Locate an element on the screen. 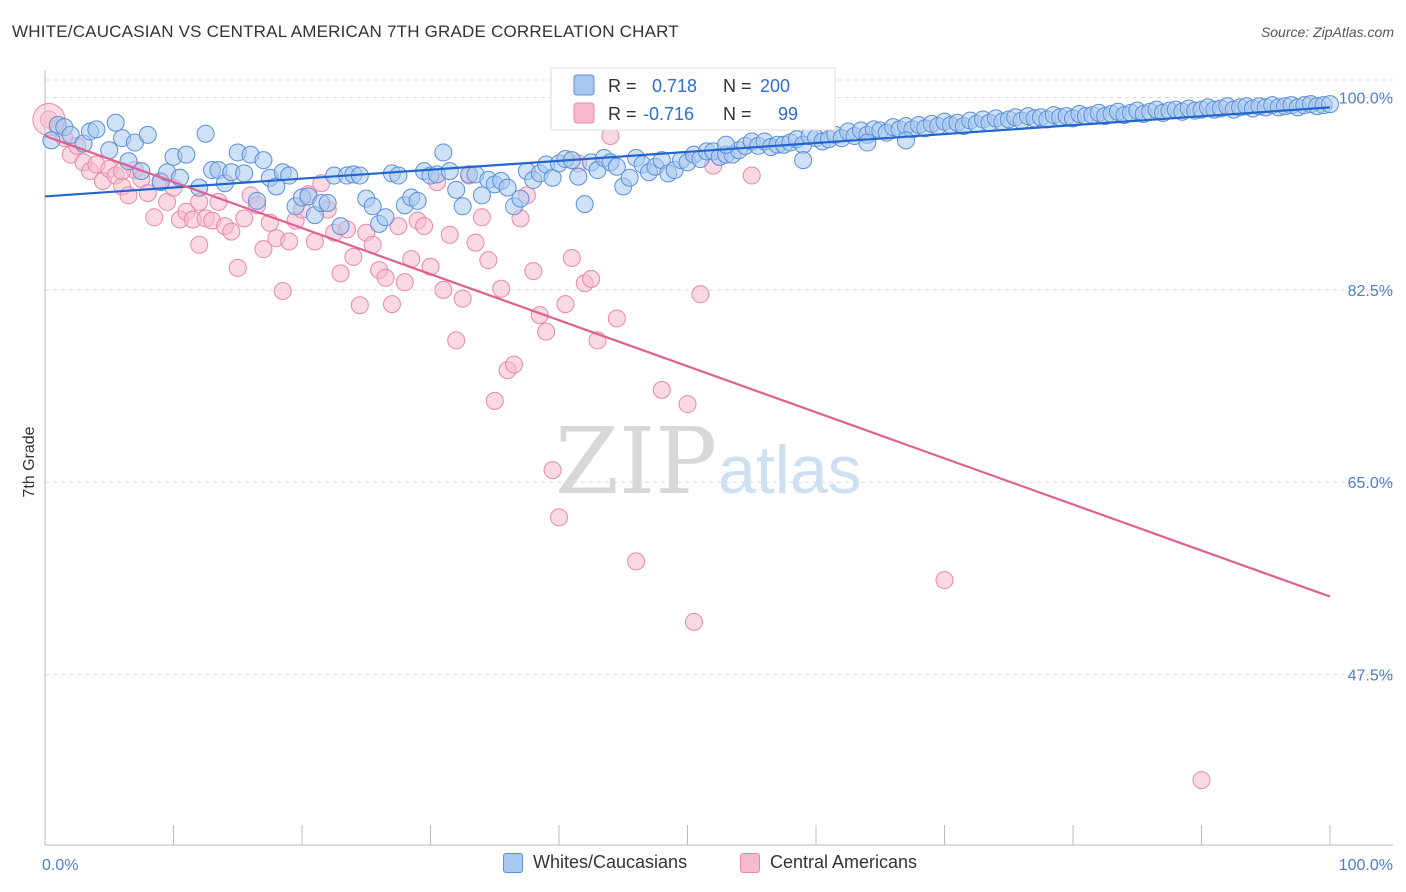 This screenshot has width=1406, height=892. whites-trend-line is located at coordinates (687, 152).